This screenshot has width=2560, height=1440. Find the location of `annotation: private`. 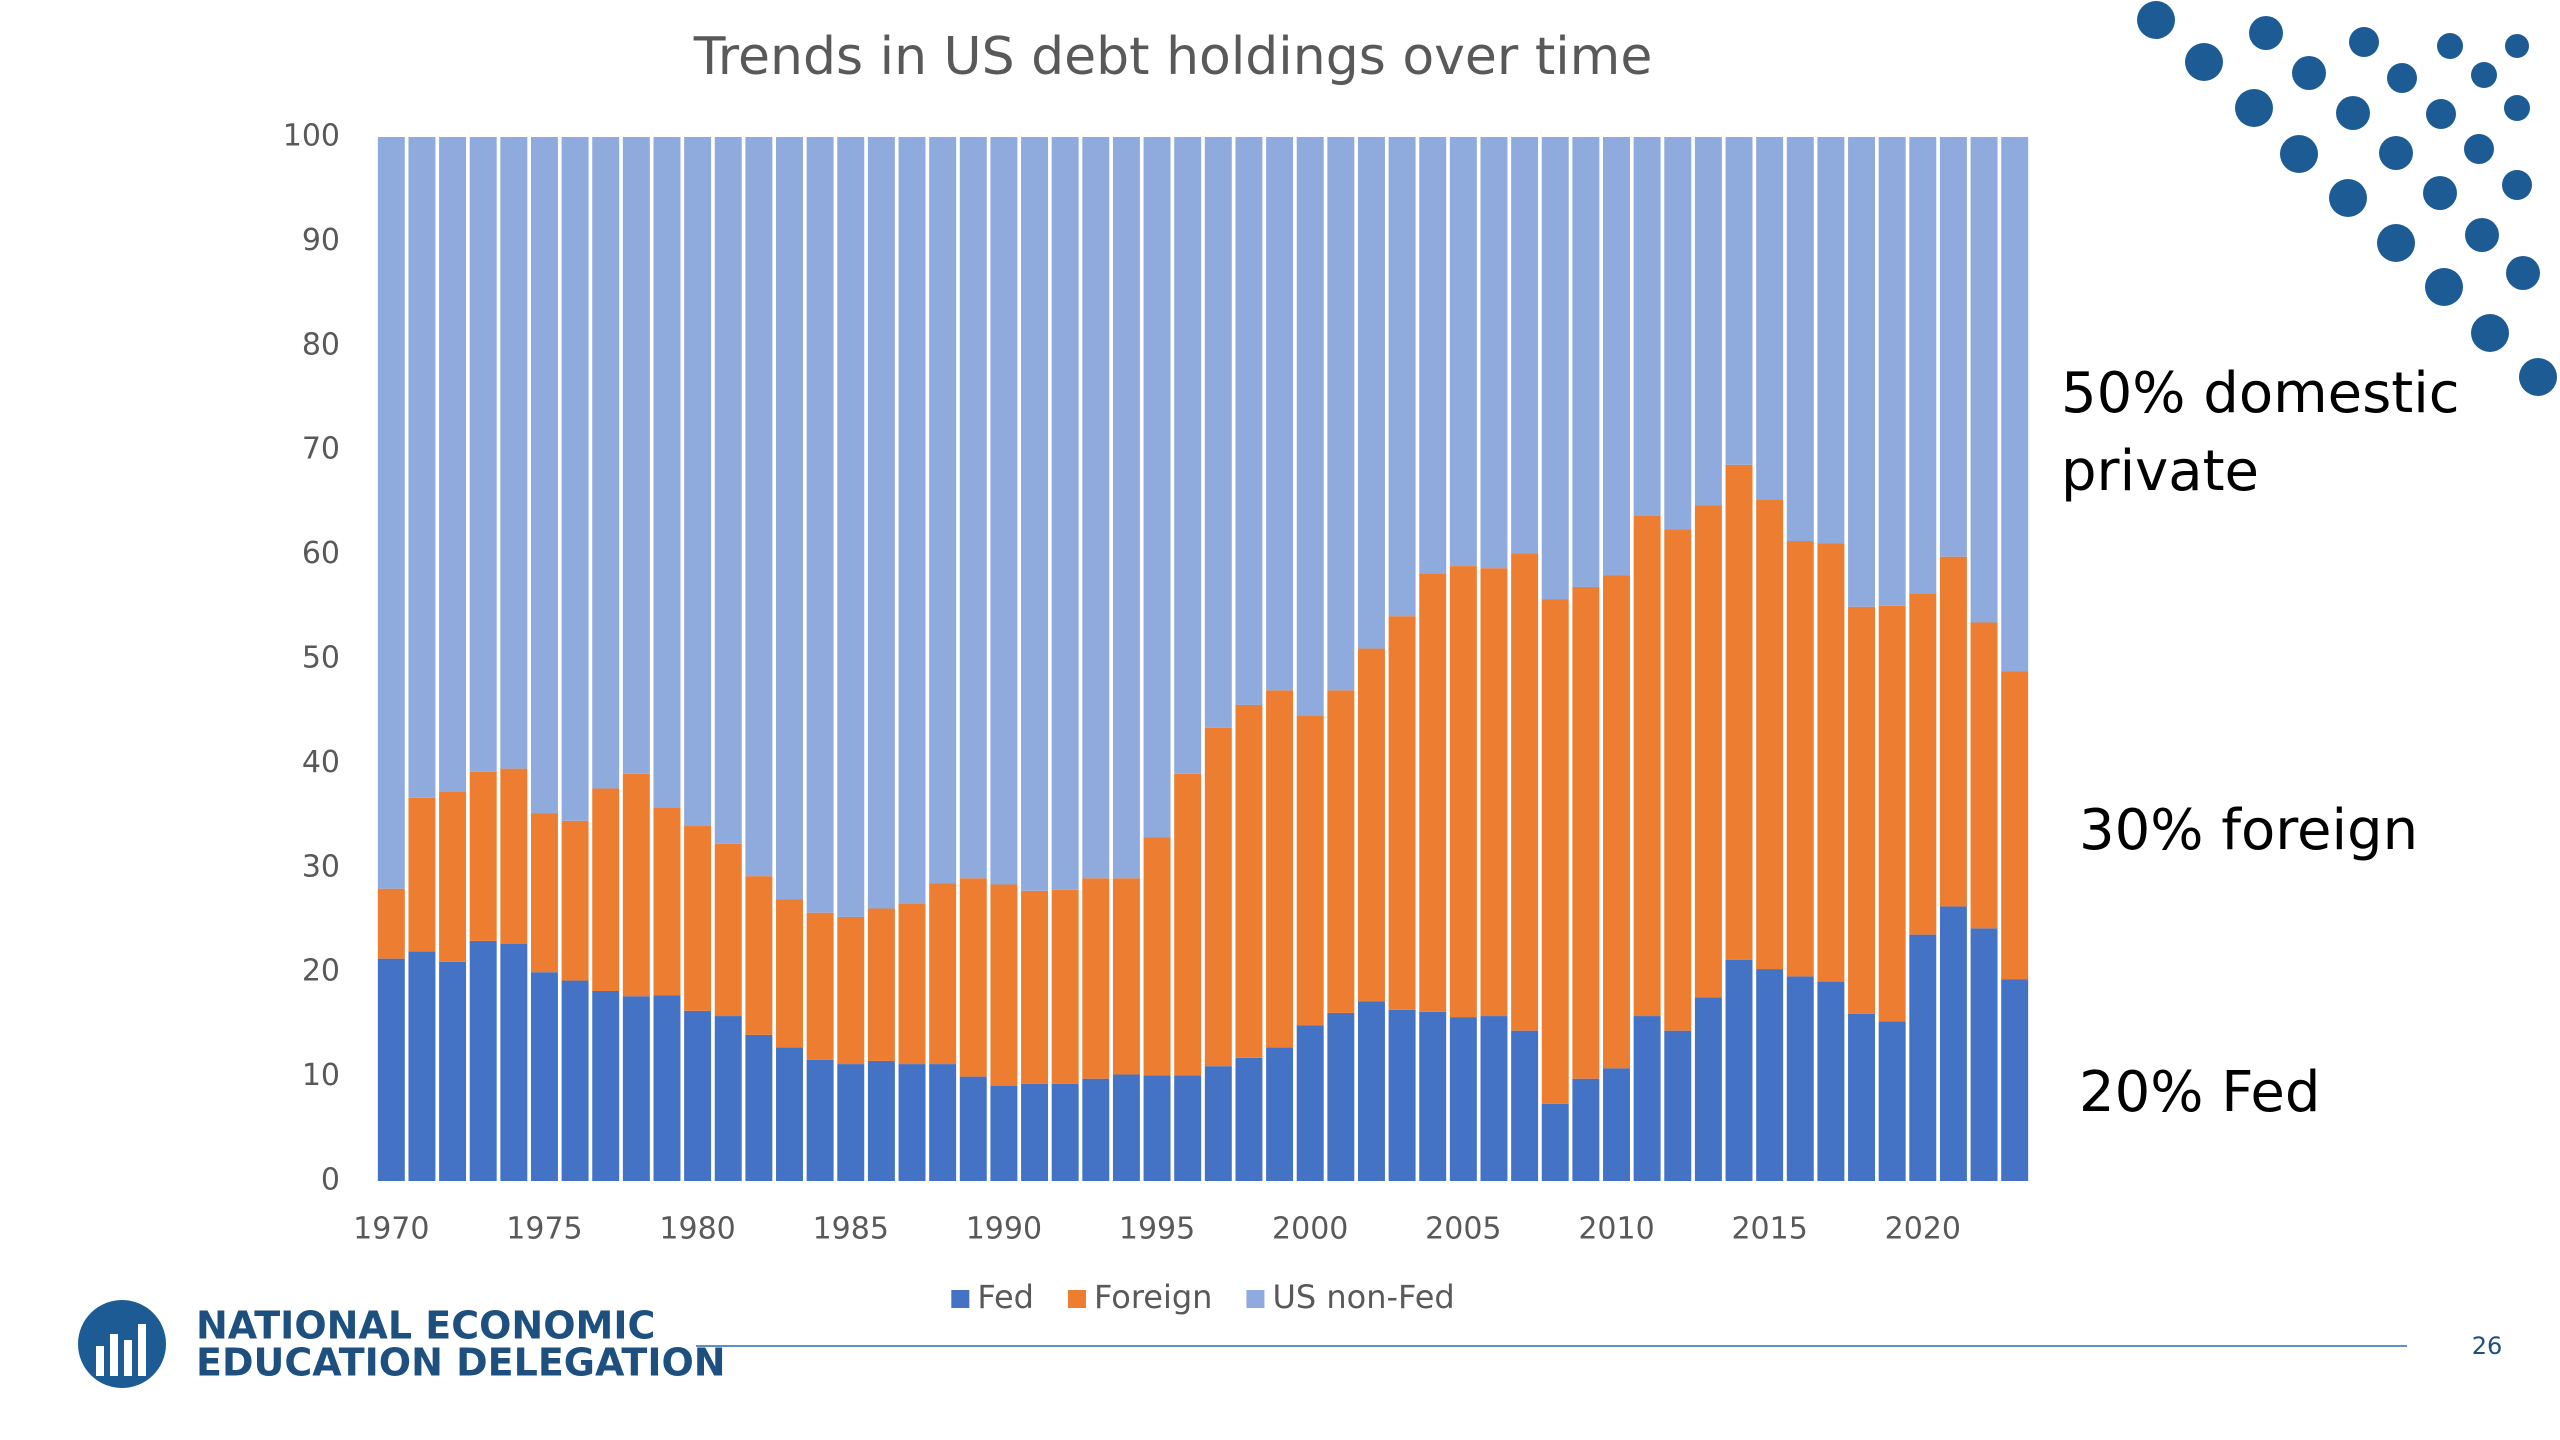

annotation: private is located at coordinates (2160, 471).